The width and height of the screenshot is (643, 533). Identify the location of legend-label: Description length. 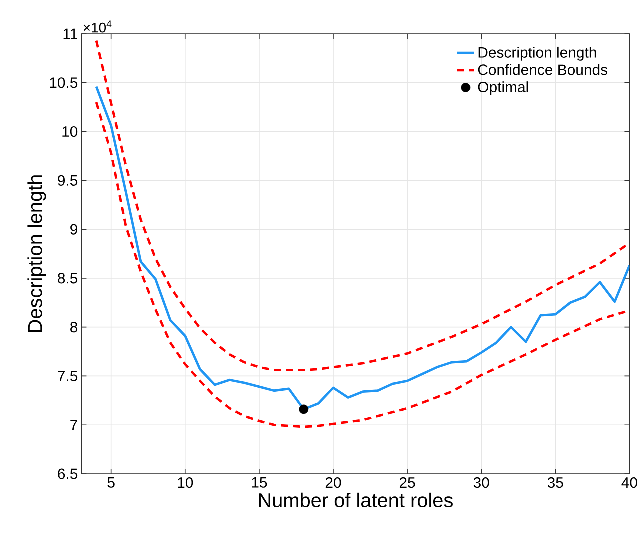
(537, 53).